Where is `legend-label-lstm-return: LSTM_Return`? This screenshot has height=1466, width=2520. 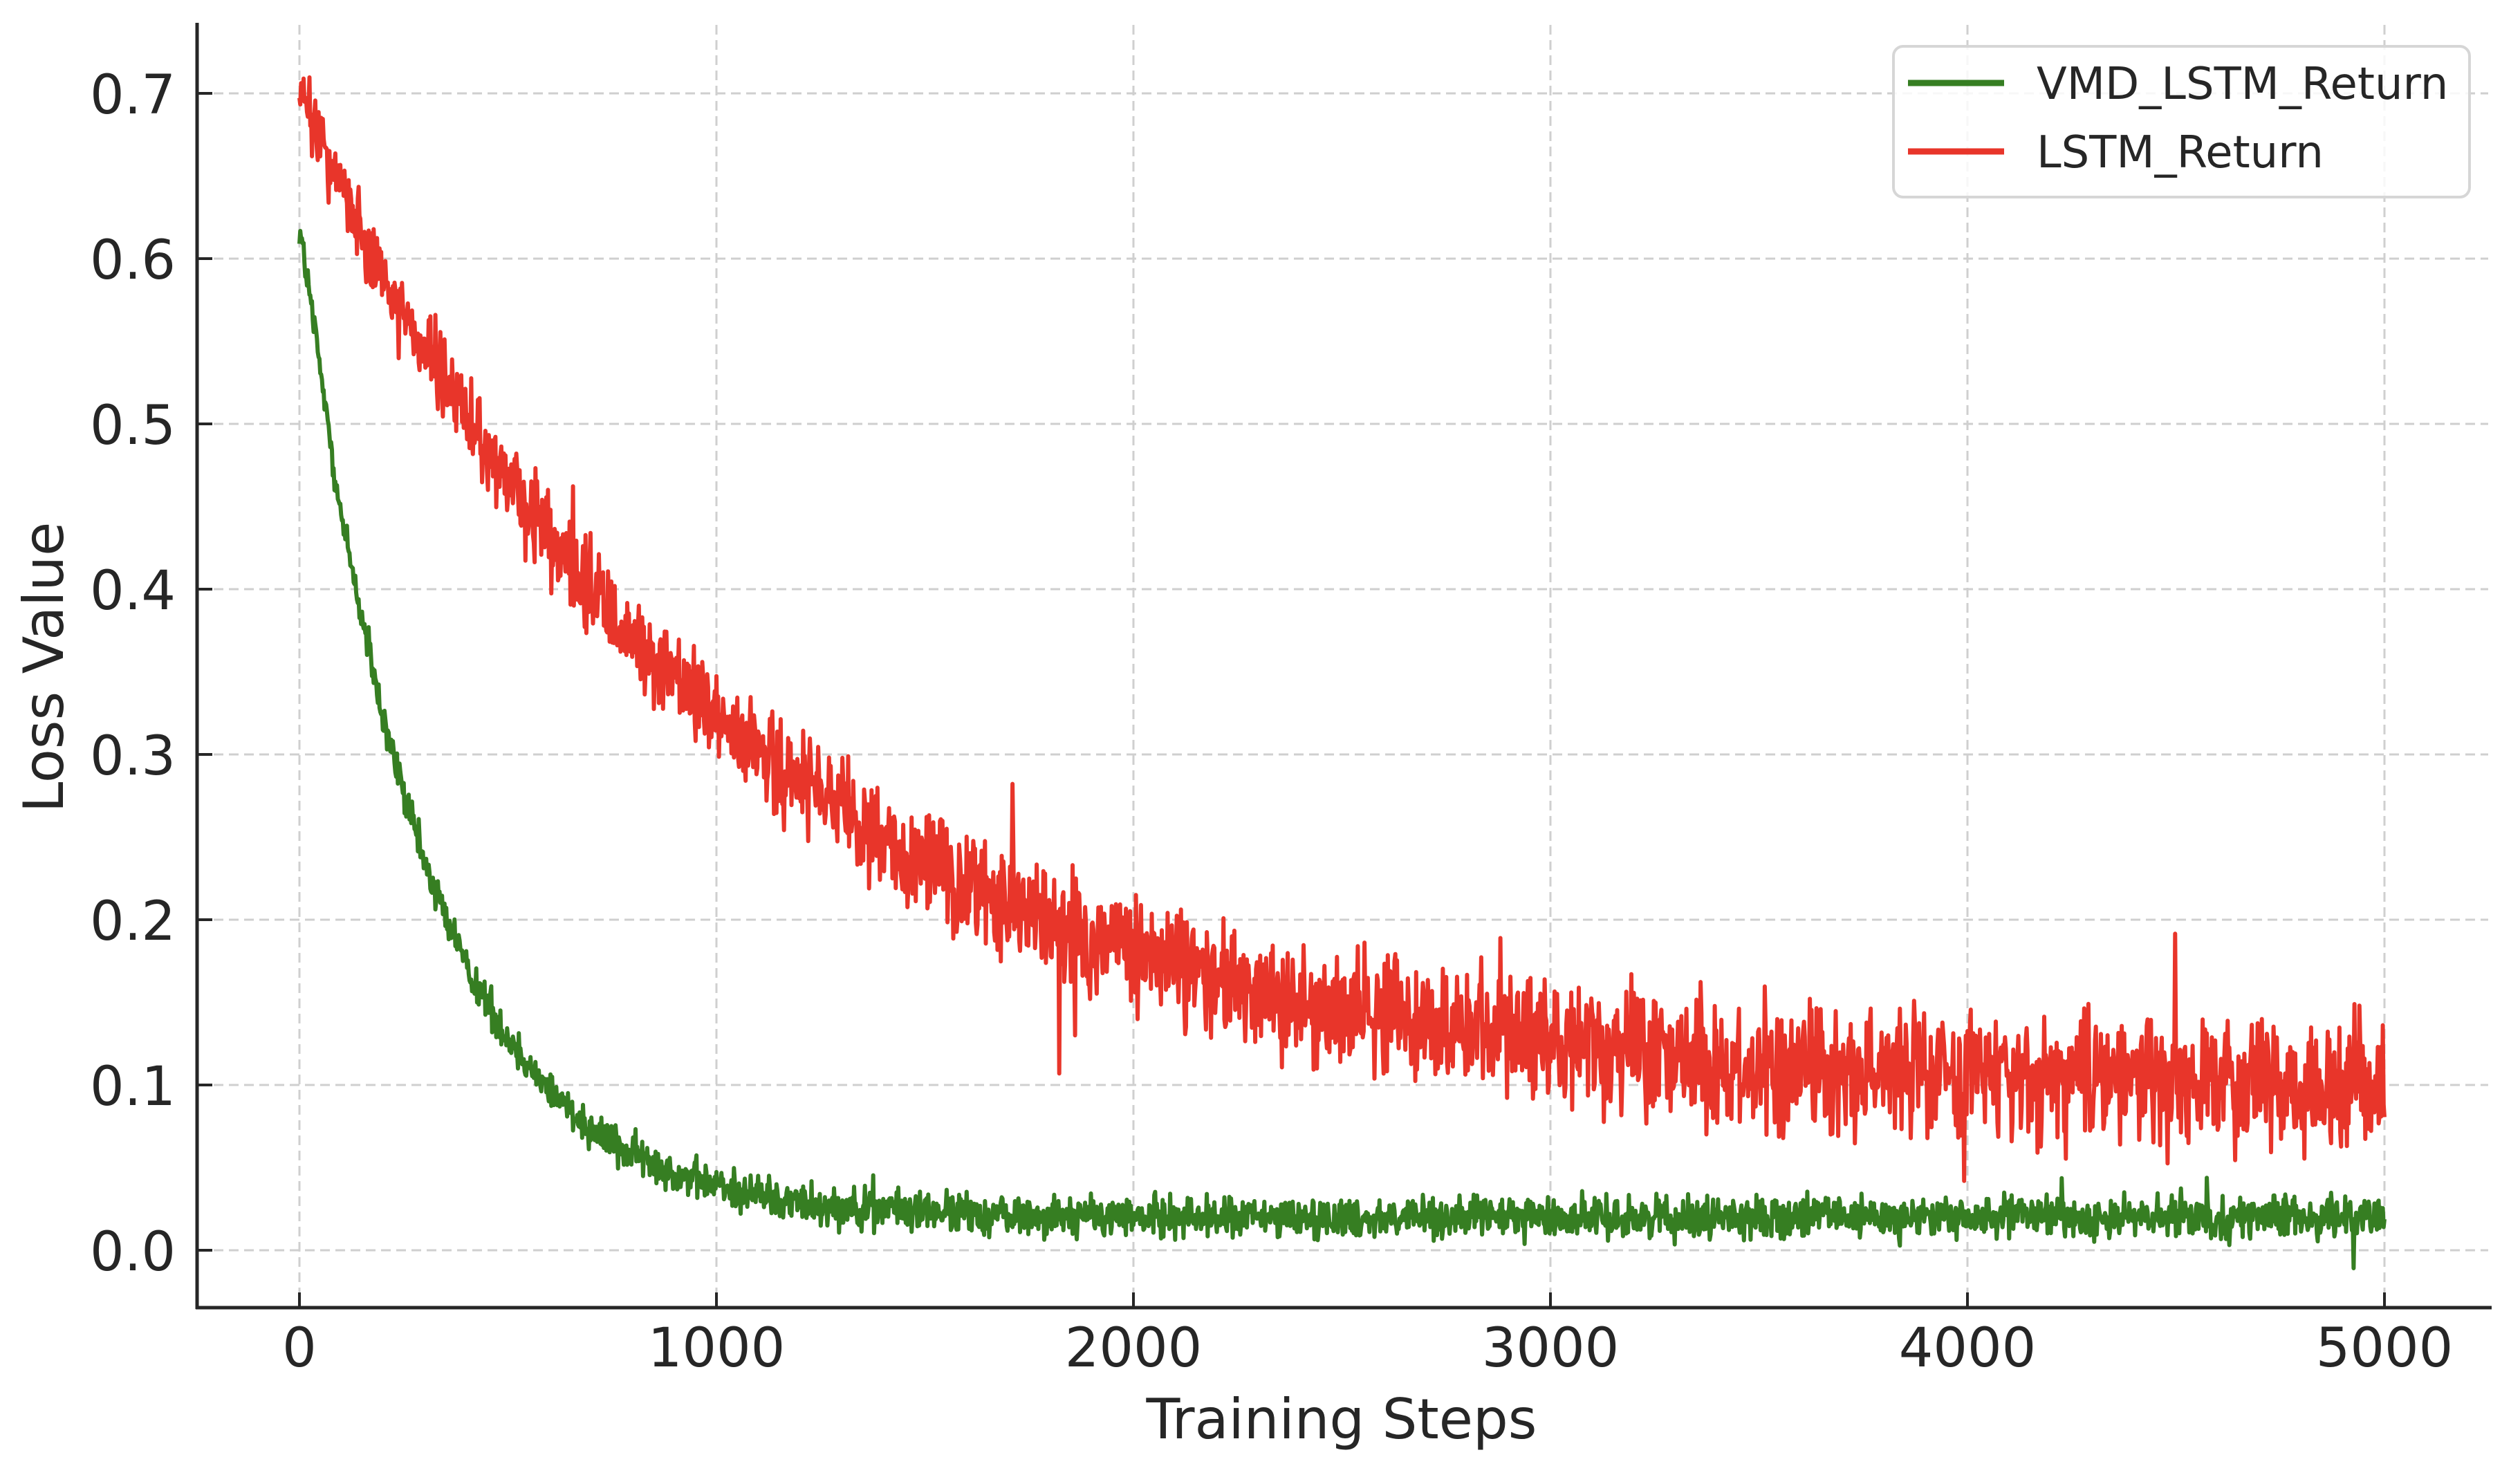
legend-label-lstm-return: LSTM_Return is located at coordinates (2180, 152).